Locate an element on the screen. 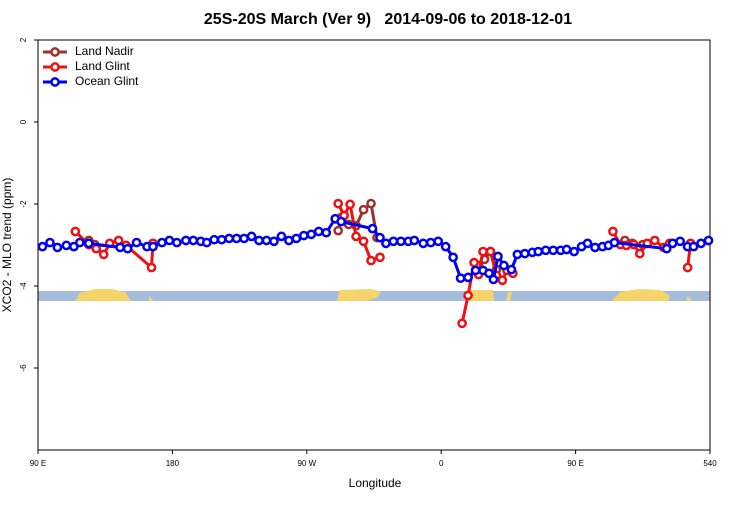 Image resolution: width=750 pixels, height=505 pixels. land-ocean-band is located at coordinates (374, 295).